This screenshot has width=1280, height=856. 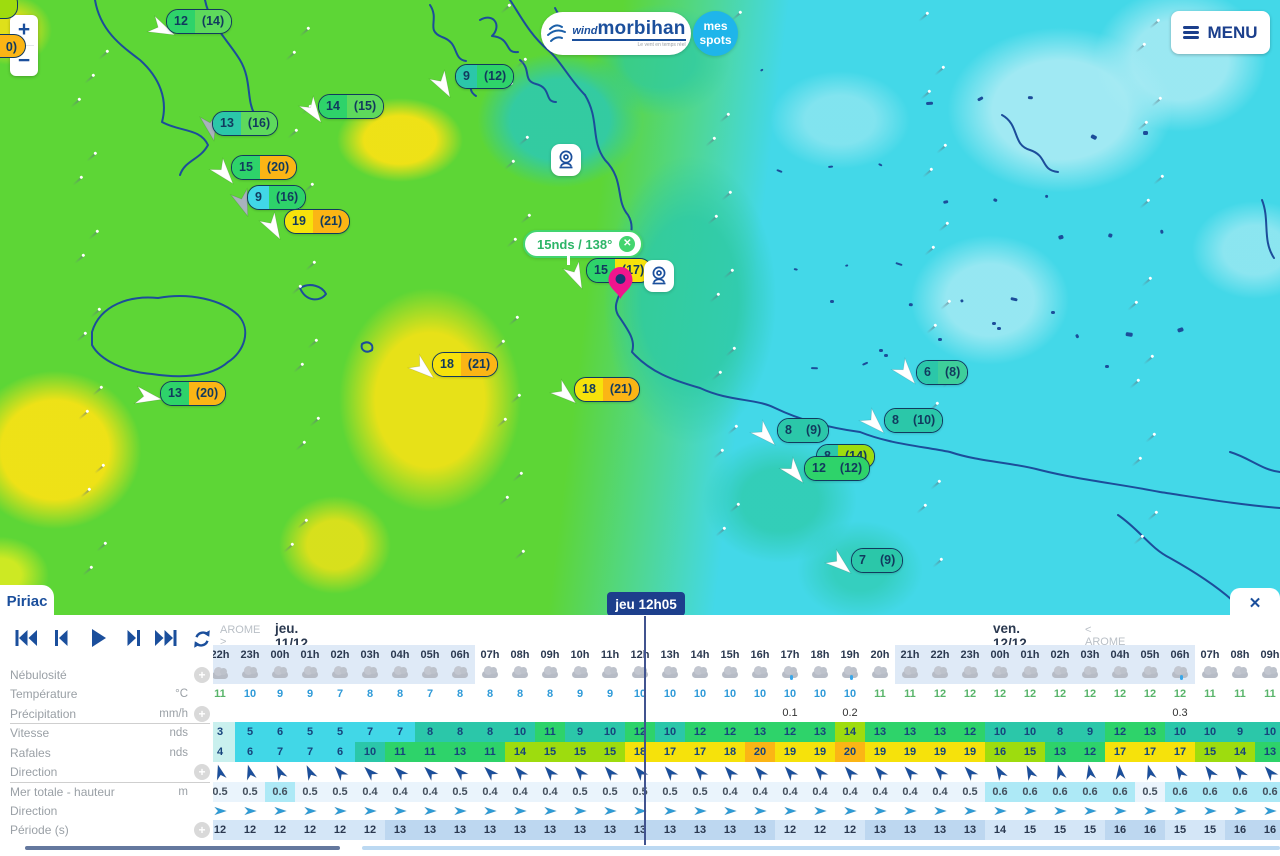 I want to click on wind-direction-arrow, so click(x=161, y=29).